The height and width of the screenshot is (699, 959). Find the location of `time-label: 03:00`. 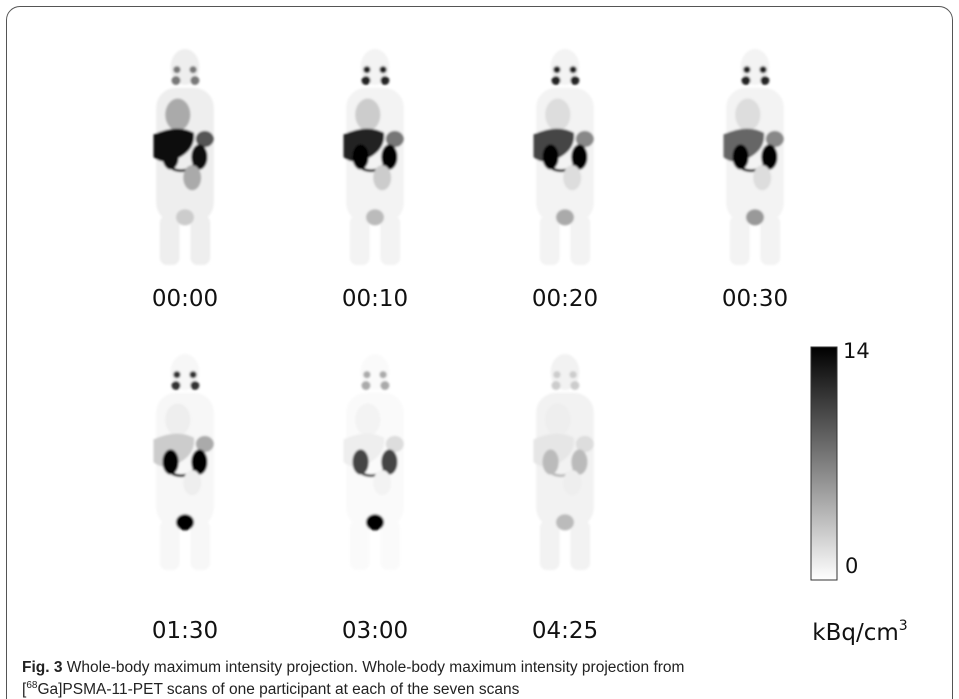

time-label: 03:00 is located at coordinates (375, 631).